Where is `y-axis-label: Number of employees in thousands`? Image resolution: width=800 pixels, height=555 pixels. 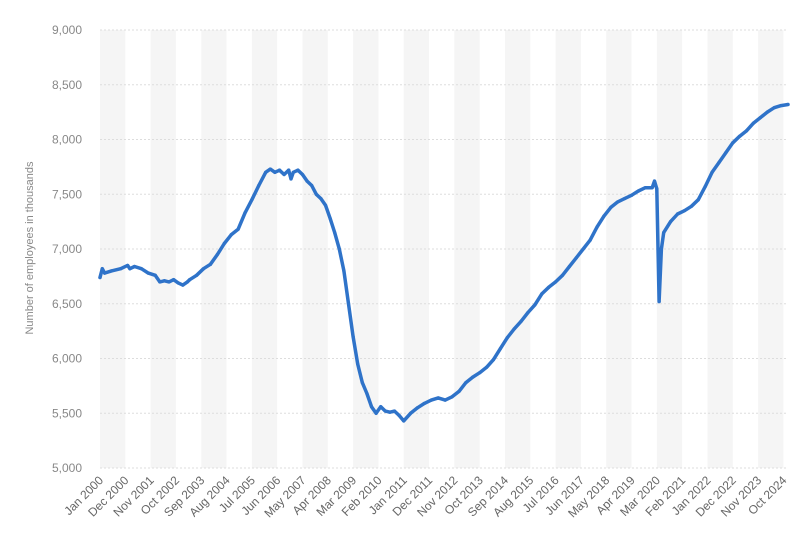 y-axis-label: Number of employees in thousands is located at coordinates (30, 248).